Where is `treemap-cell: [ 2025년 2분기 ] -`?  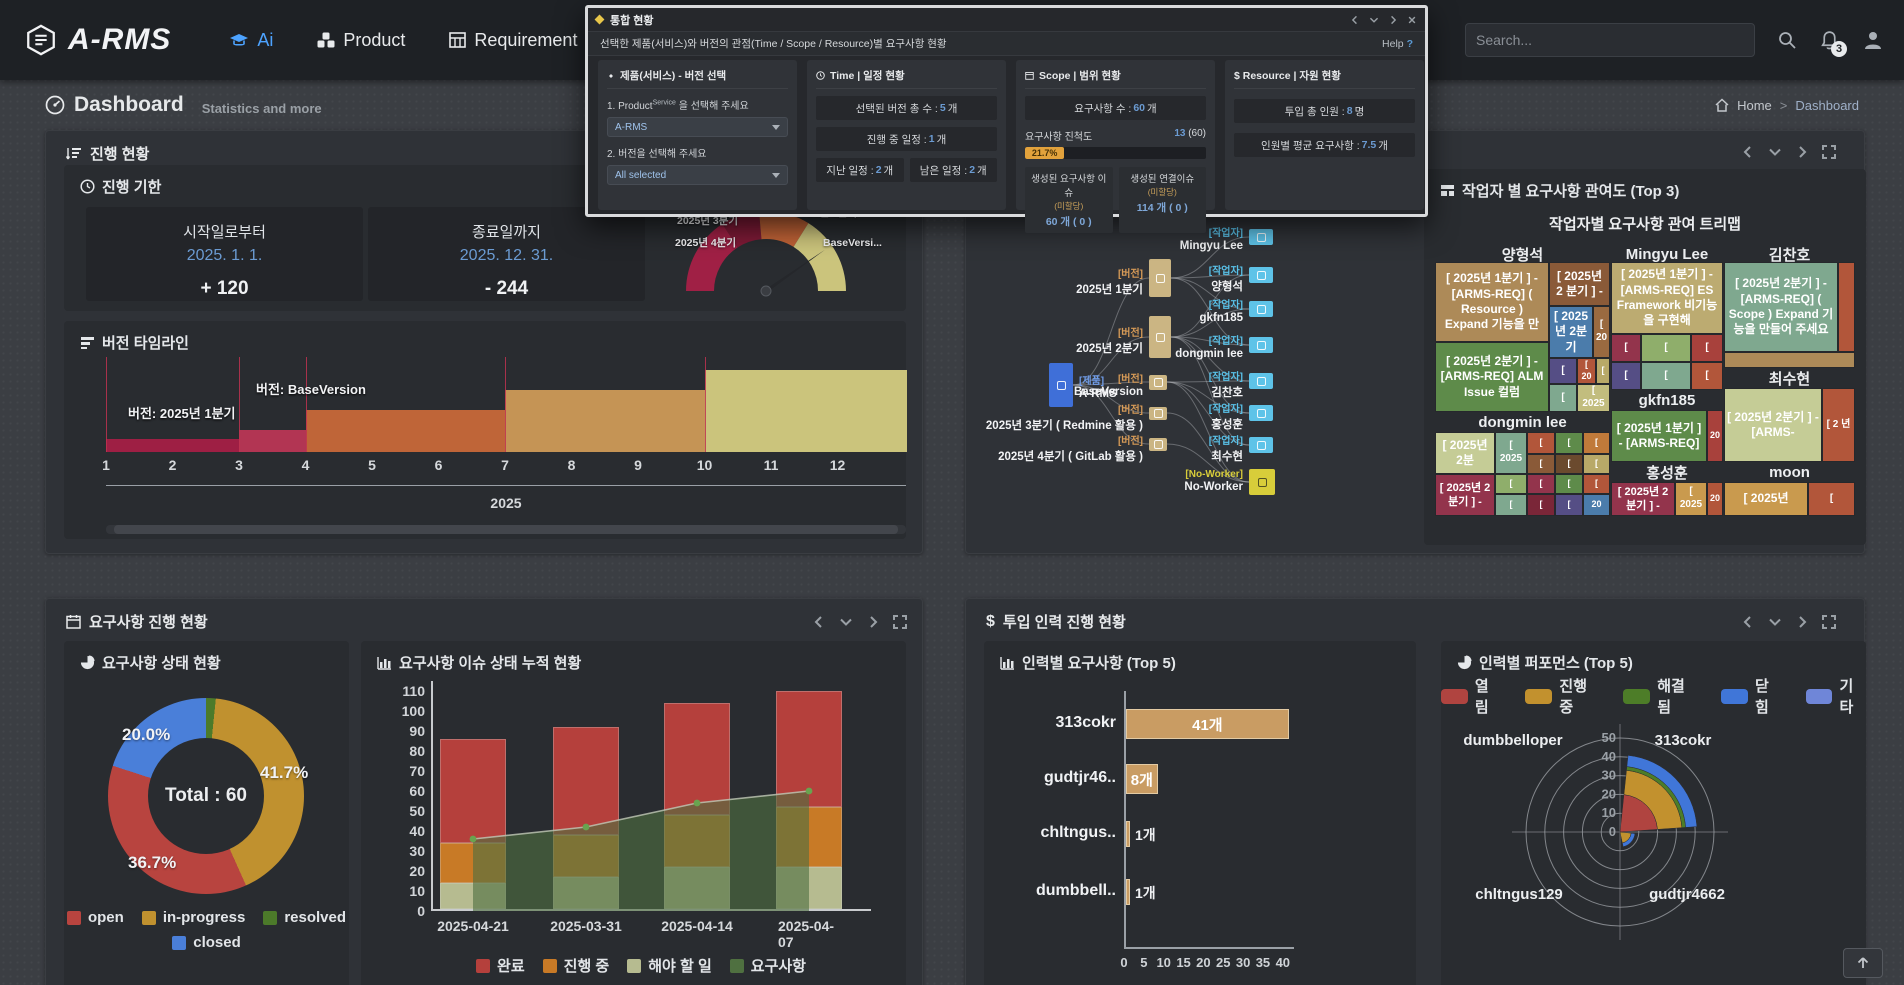
treemap-cell: [ 2025년 2분기 ] - is located at coordinates (1643, 499).